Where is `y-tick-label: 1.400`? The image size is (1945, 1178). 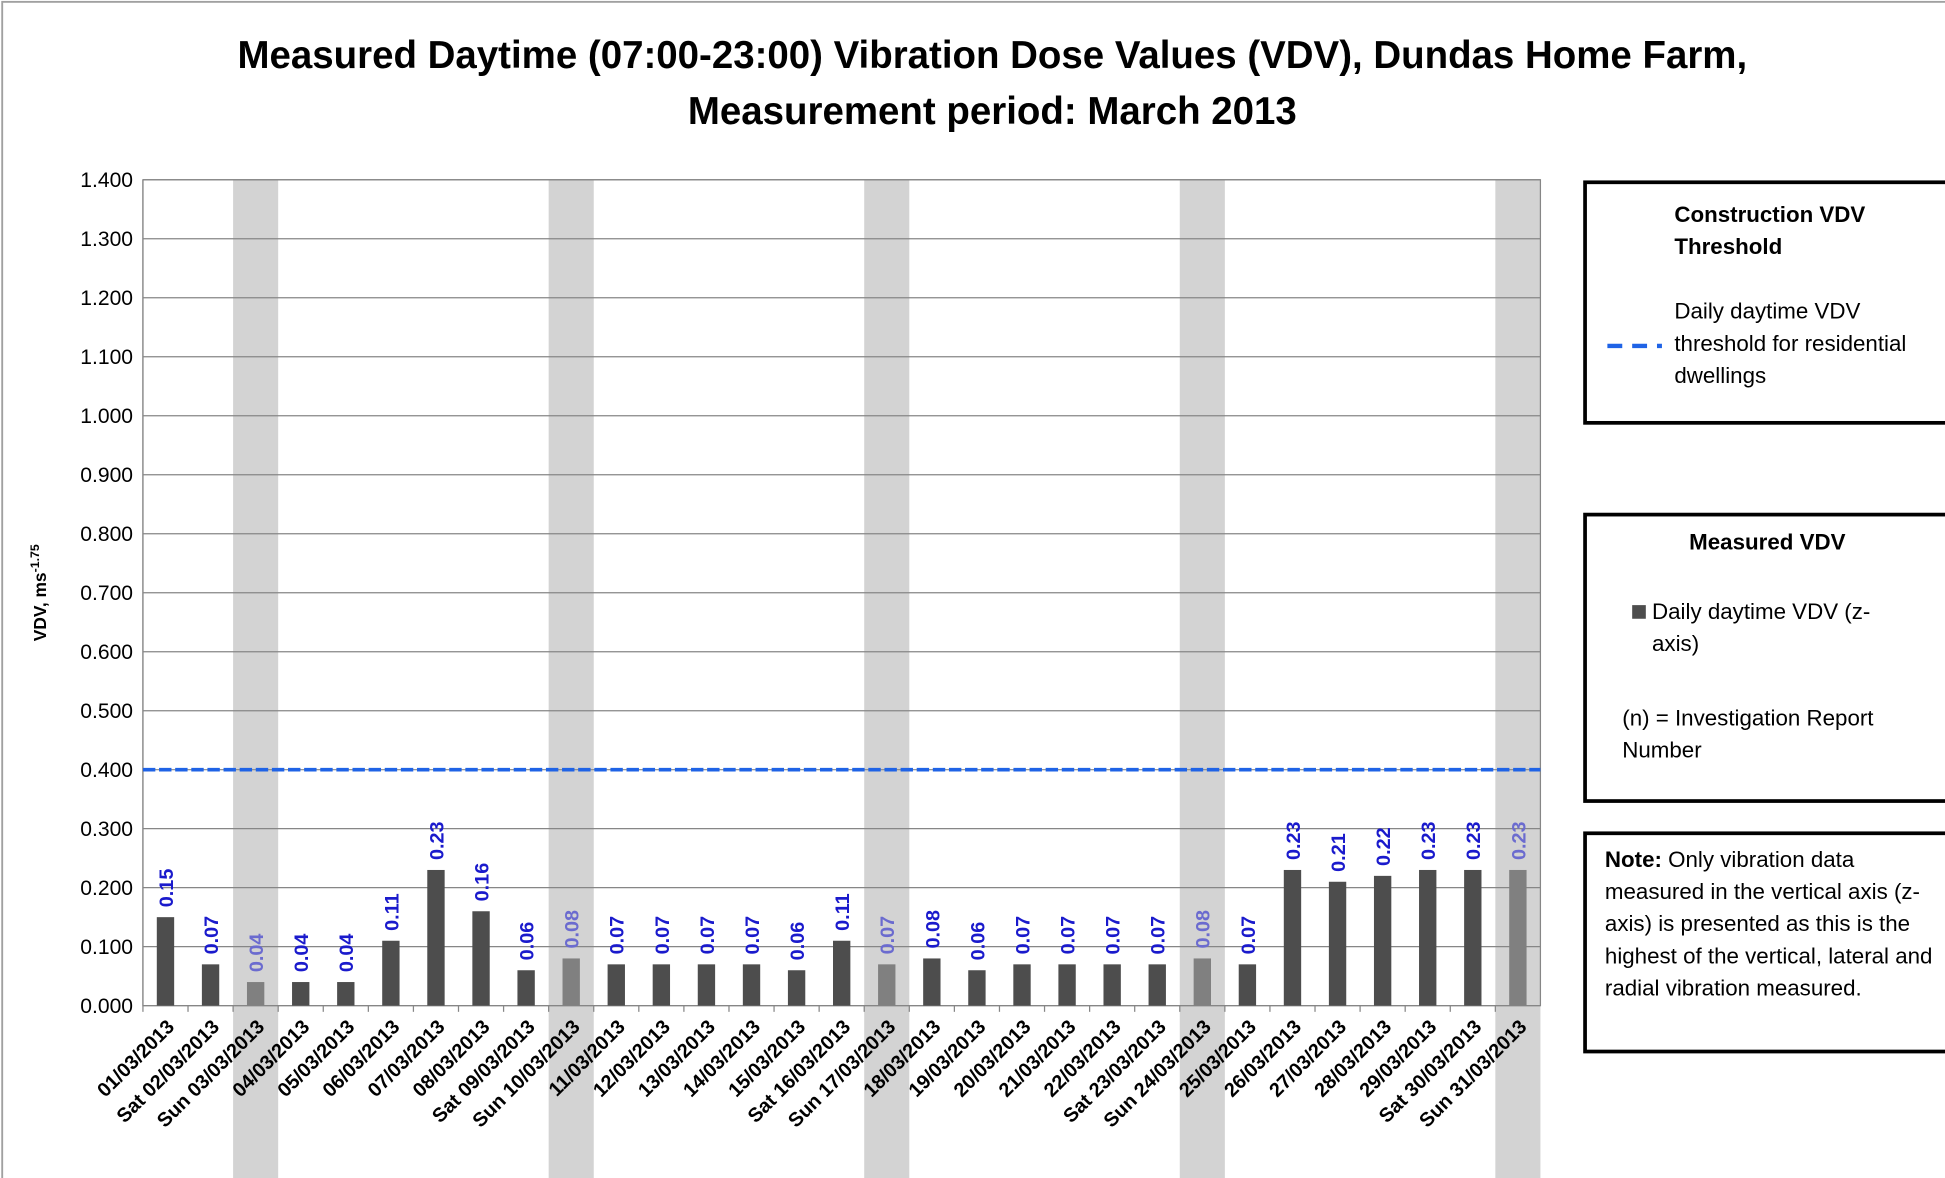 y-tick-label: 1.400 is located at coordinates (106, 180).